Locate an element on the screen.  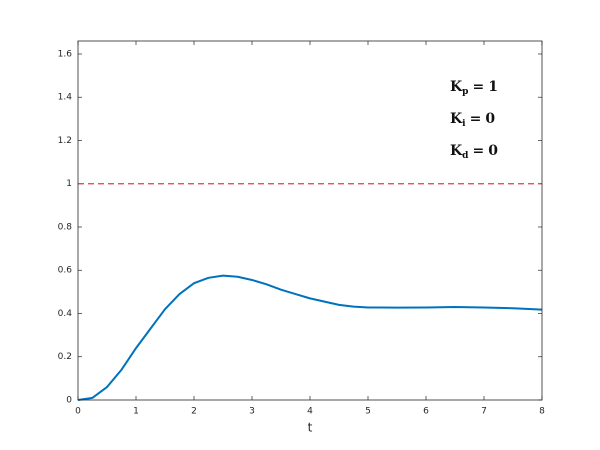
annotation-subscript: d is located at coordinates (465, 156).